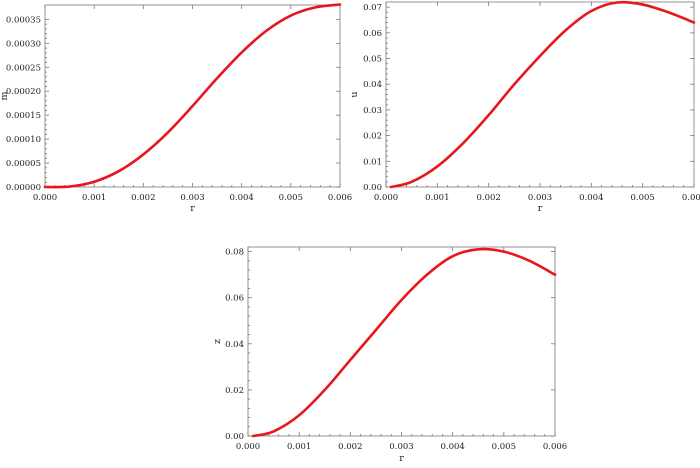  Describe the element at coordinates (372, 8) in the screenshot. I see `y-tick-label: 0.07` at that location.